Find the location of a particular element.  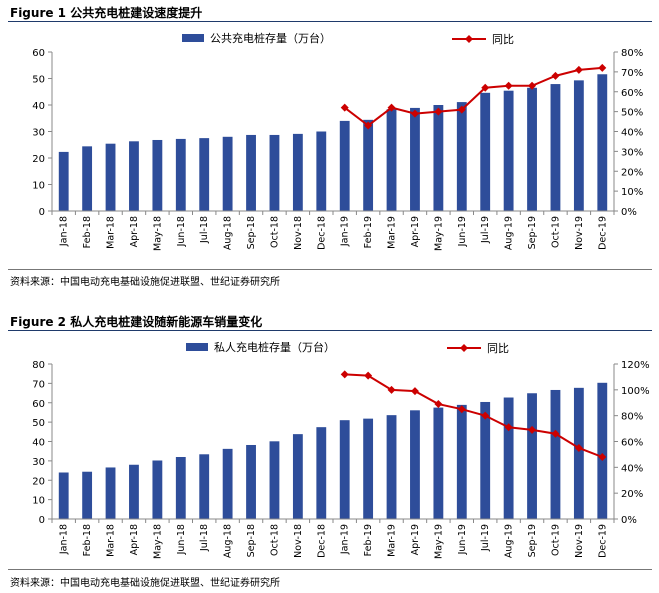

x-axis-tick-label: Dec-18 is located at coordinates (321, 233).